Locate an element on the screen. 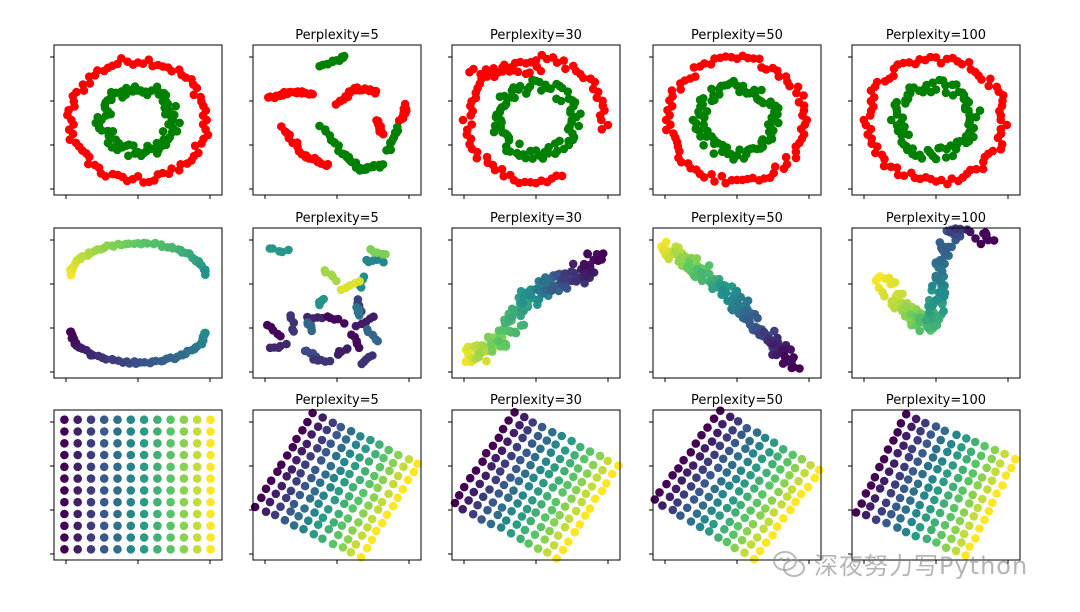  subplot-1-1: Perplexity=5 is located at coordinates (335, 296).